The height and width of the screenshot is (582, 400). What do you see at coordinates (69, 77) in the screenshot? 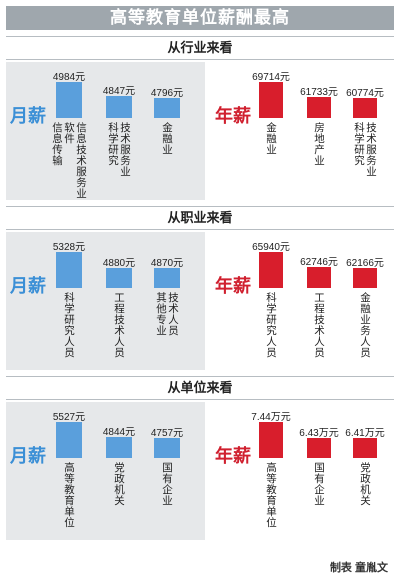
I see `data-label: 4984元` at bounding box center [69, 77].